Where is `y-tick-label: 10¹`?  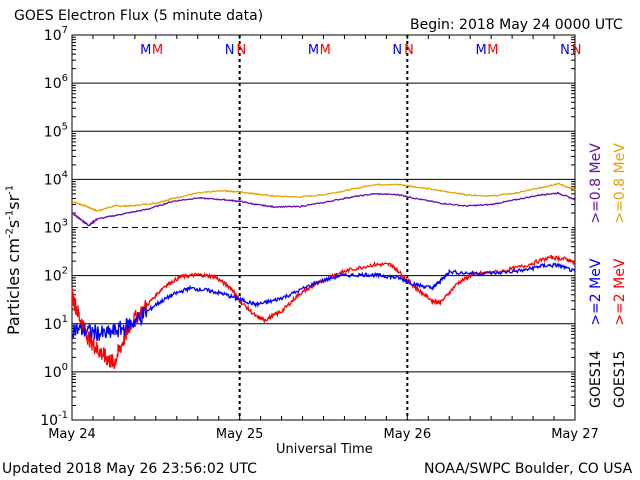
y-tick-label: 10¹ is located at coordinates (56, 323).